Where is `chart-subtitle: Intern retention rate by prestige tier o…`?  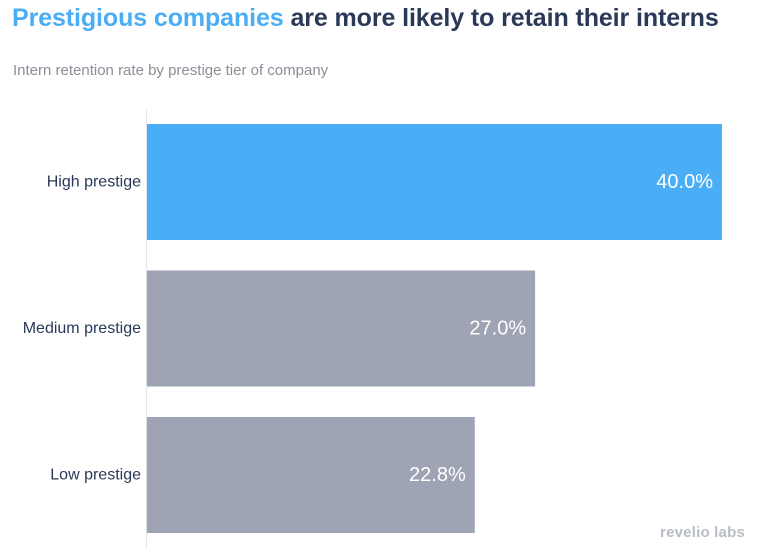 chart-subtitle: Intern retention rate by prestige tier o… is located at coordinates (171, 70).